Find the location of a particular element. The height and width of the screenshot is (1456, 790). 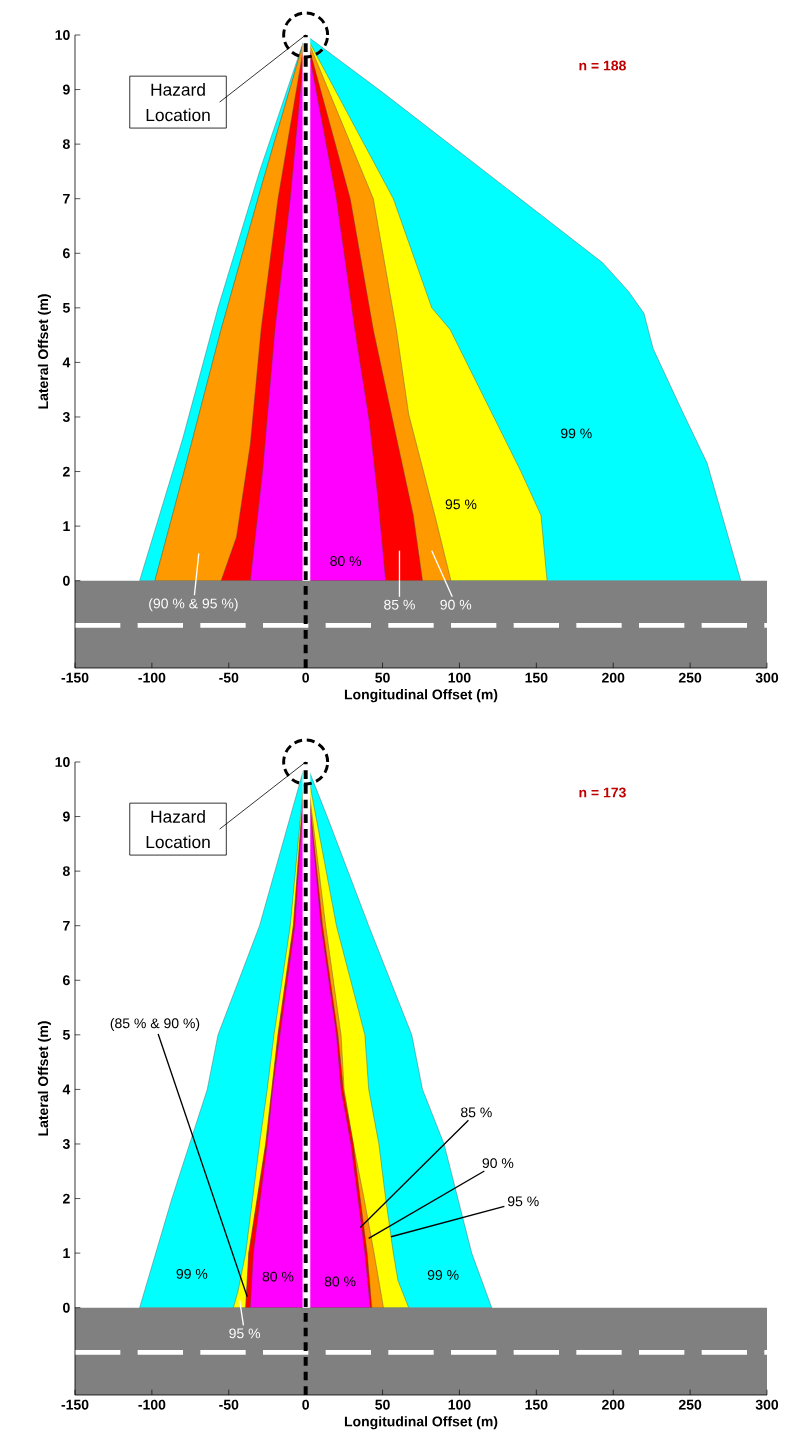

annotation: (90 % & 95 %) is located at coordinates (193, 605).